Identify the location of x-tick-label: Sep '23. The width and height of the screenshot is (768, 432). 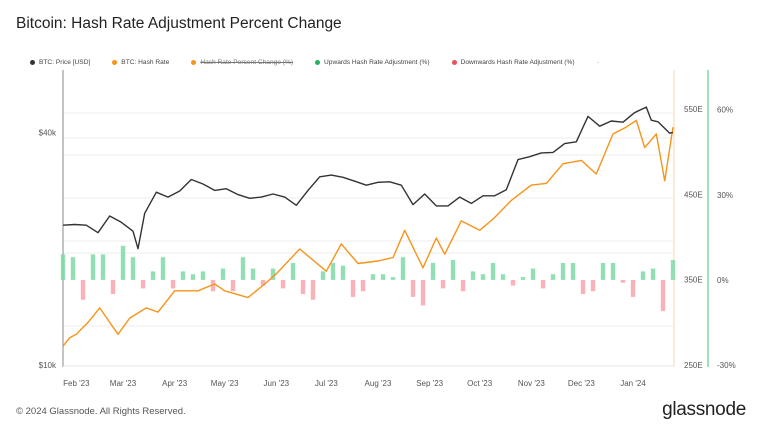
(429, 383).